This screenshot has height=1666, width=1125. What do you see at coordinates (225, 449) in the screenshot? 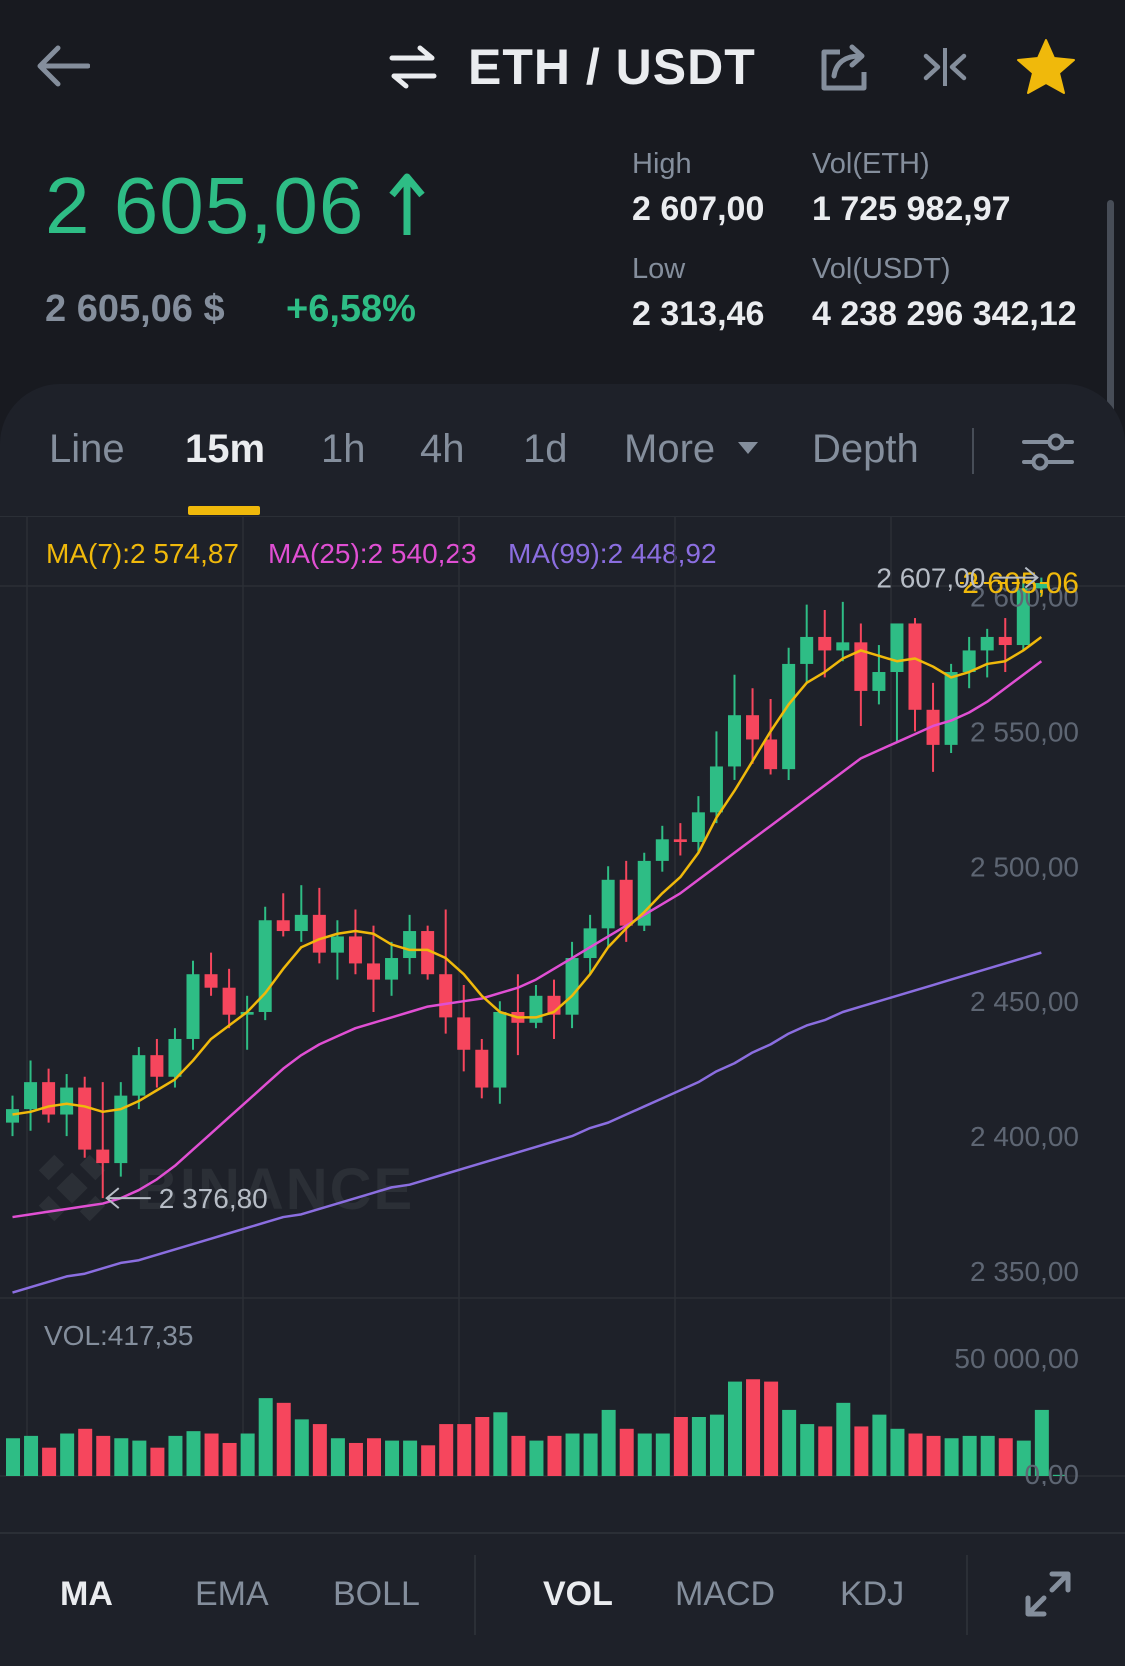
I see `tab-15m: 15m` at bounding box center [225, 449].